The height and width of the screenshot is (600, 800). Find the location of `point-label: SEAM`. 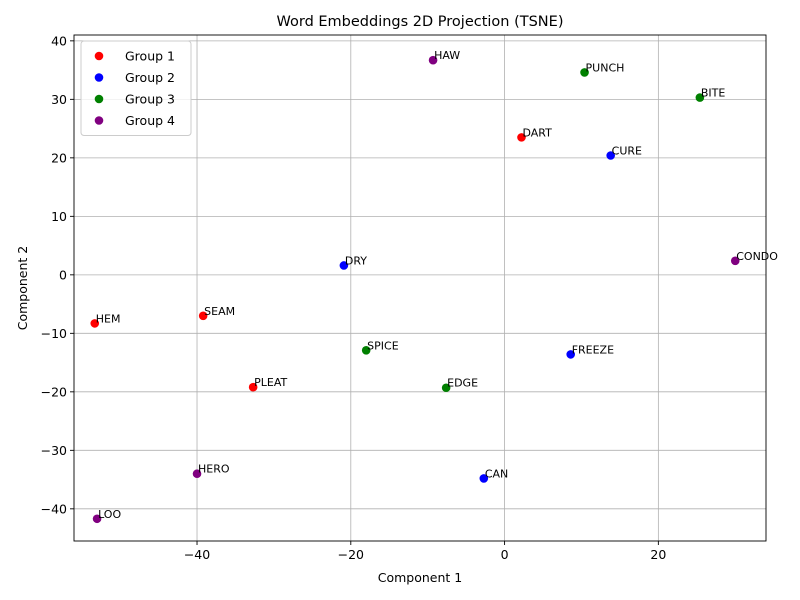

point-label: SEAM is located at coordinates (219, 311).